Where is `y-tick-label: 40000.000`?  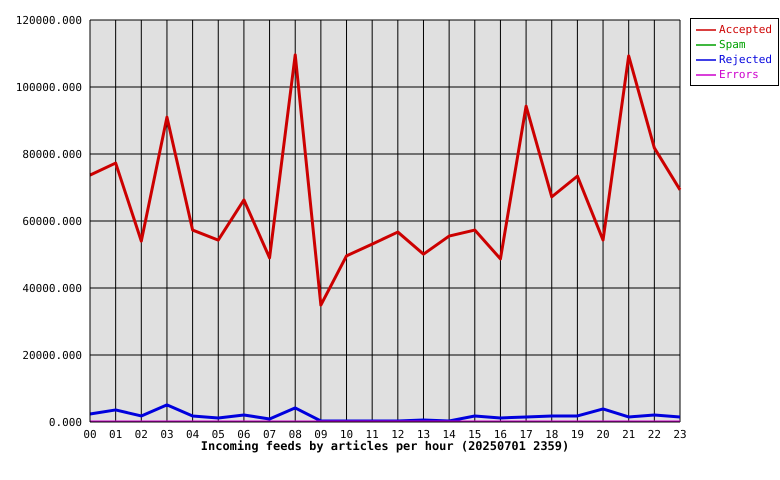 y-tick-label: 40000.000 is located at coordinates (52, 288).